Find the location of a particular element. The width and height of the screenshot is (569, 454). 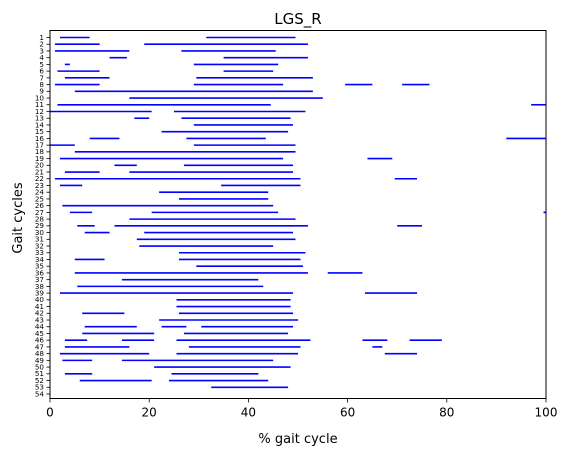

y-tick-label: 42 is located at coordinates (39, 313).